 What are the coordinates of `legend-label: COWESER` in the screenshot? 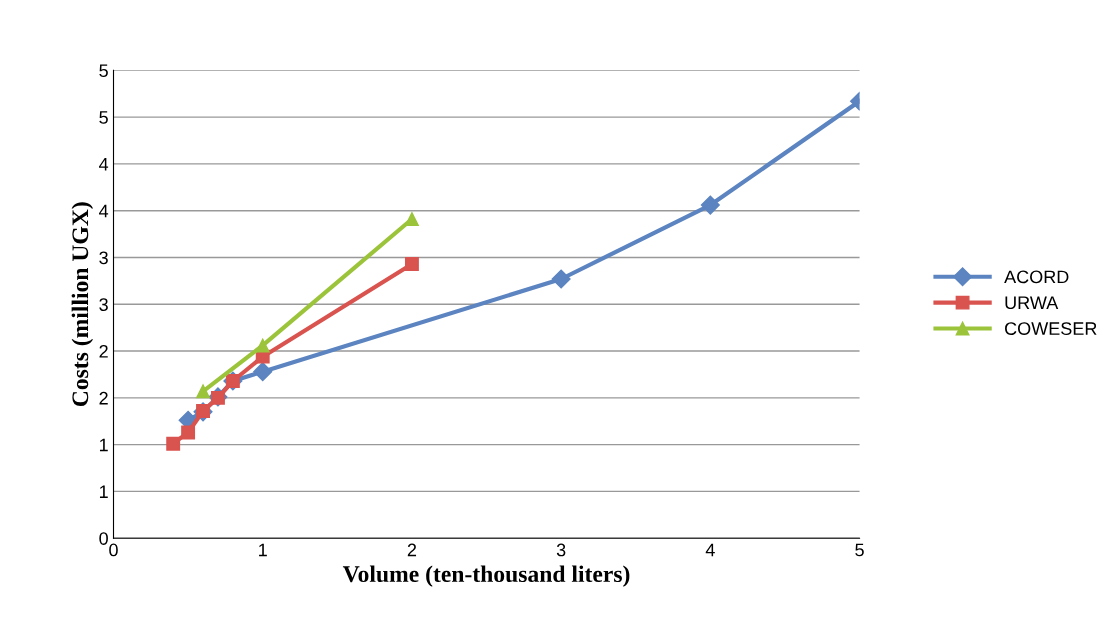 It's located at (1051, 328).